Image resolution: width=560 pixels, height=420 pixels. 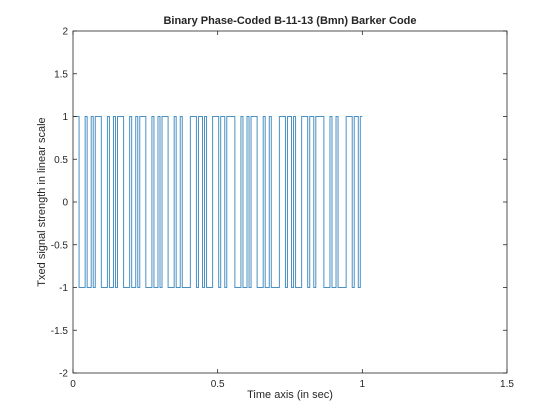 I want to click on x-tick-label: 1.5, so click(x=507, y=384).